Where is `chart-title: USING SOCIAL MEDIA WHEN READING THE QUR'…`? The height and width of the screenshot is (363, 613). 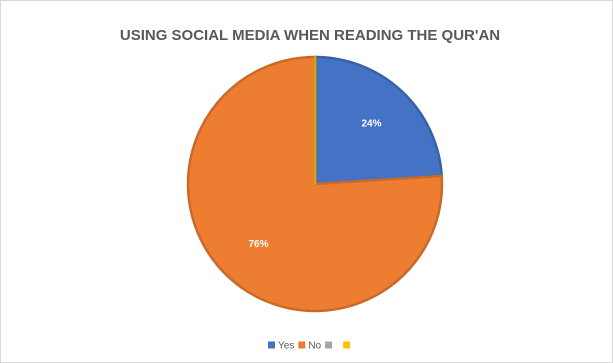
chart-title: USING SOCIAL MEDIA WHEN READING THE QUR'… is located at coordinates (310, 35).